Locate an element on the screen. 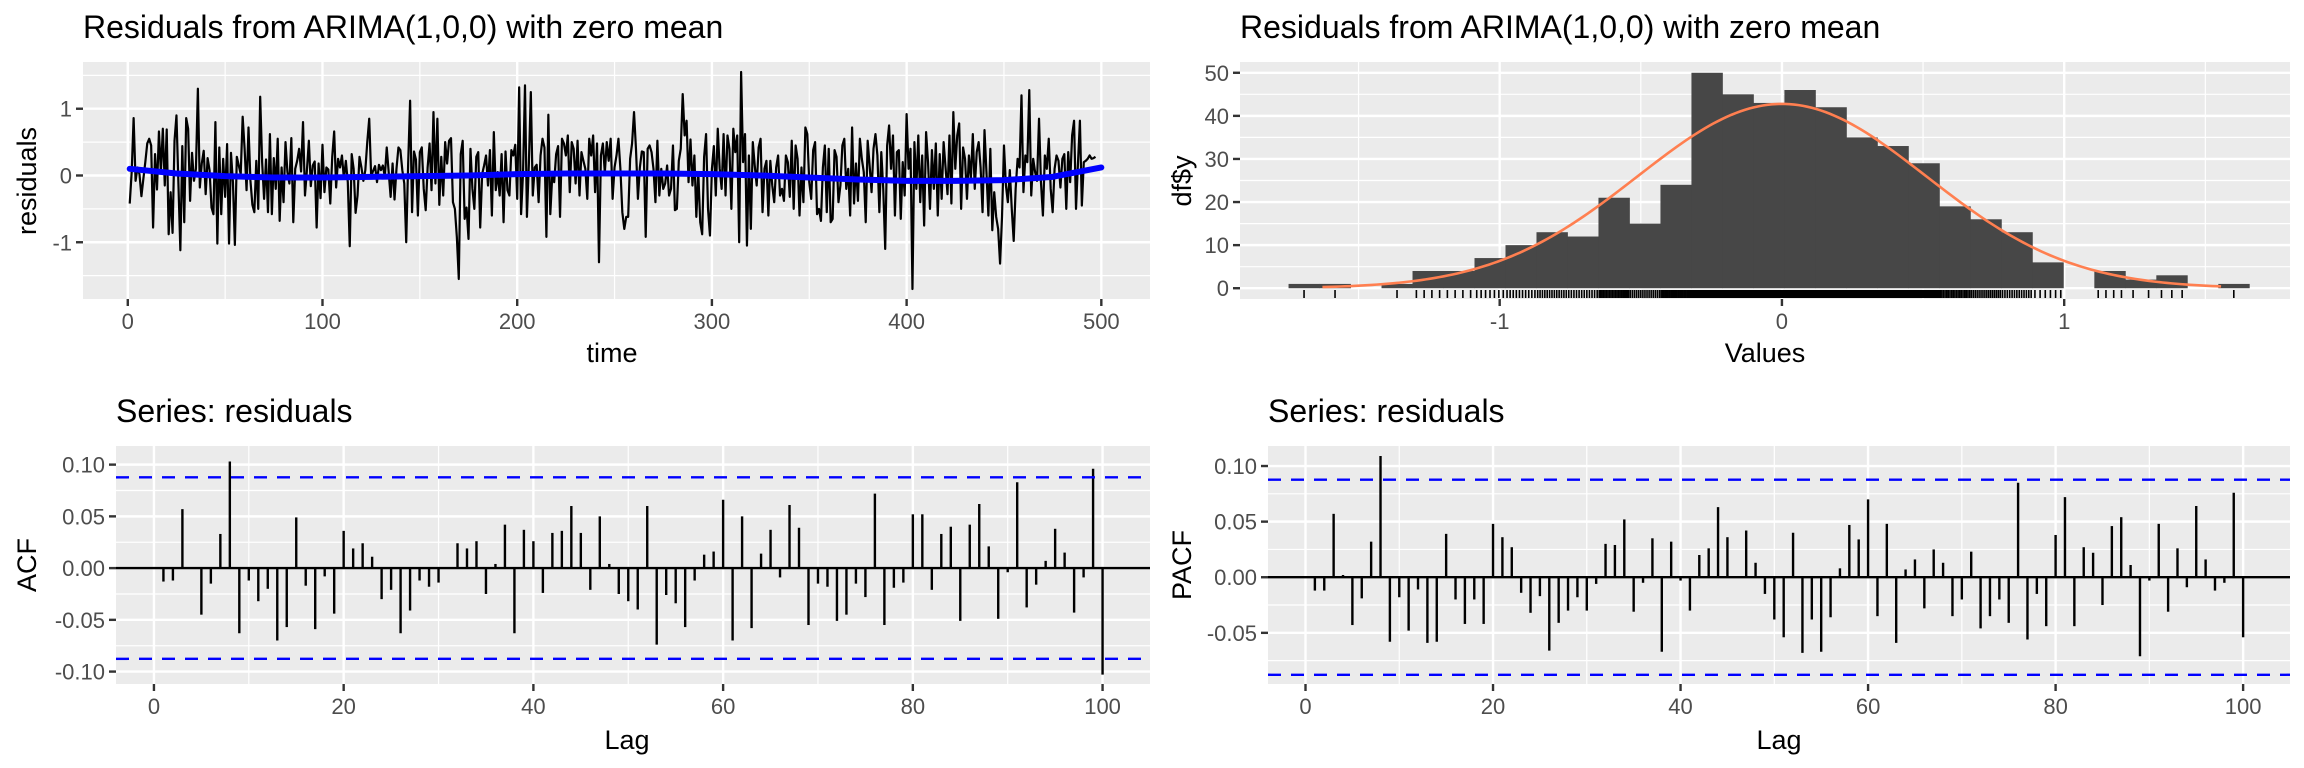  y-tick-label: -1 is located at coordinates (62, 242).